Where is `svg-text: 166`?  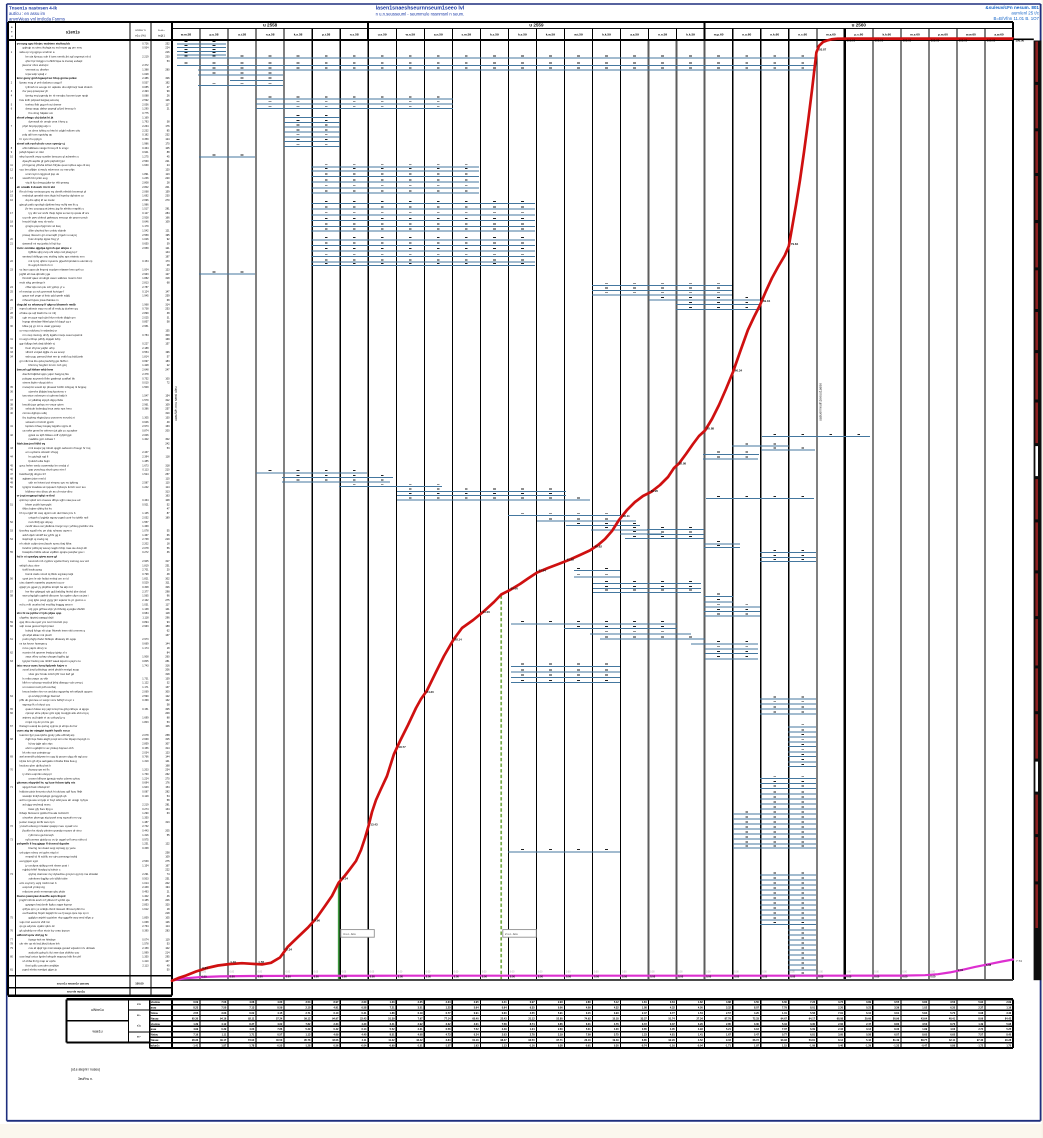
svg-text: 166 is located at coordinates (167, 217).